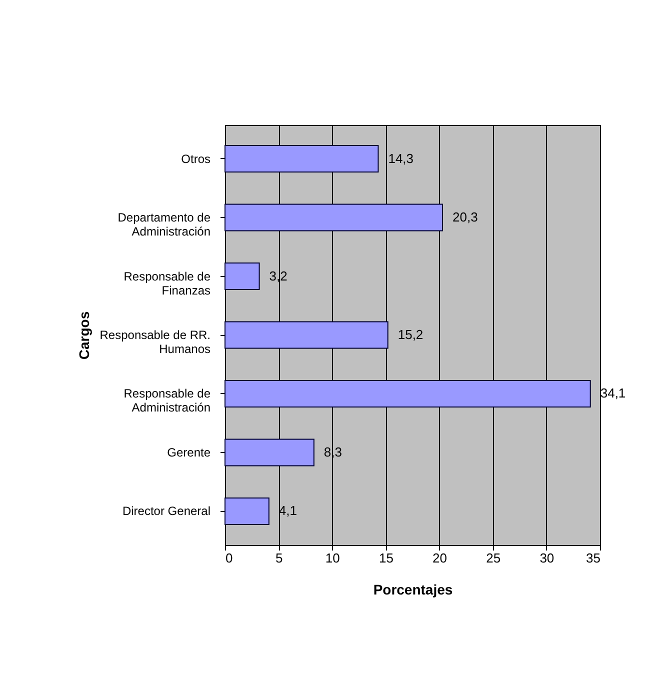 This screenshot has width=655, height=684. I want to click on x-tick-label: 30, so click(547, 558).